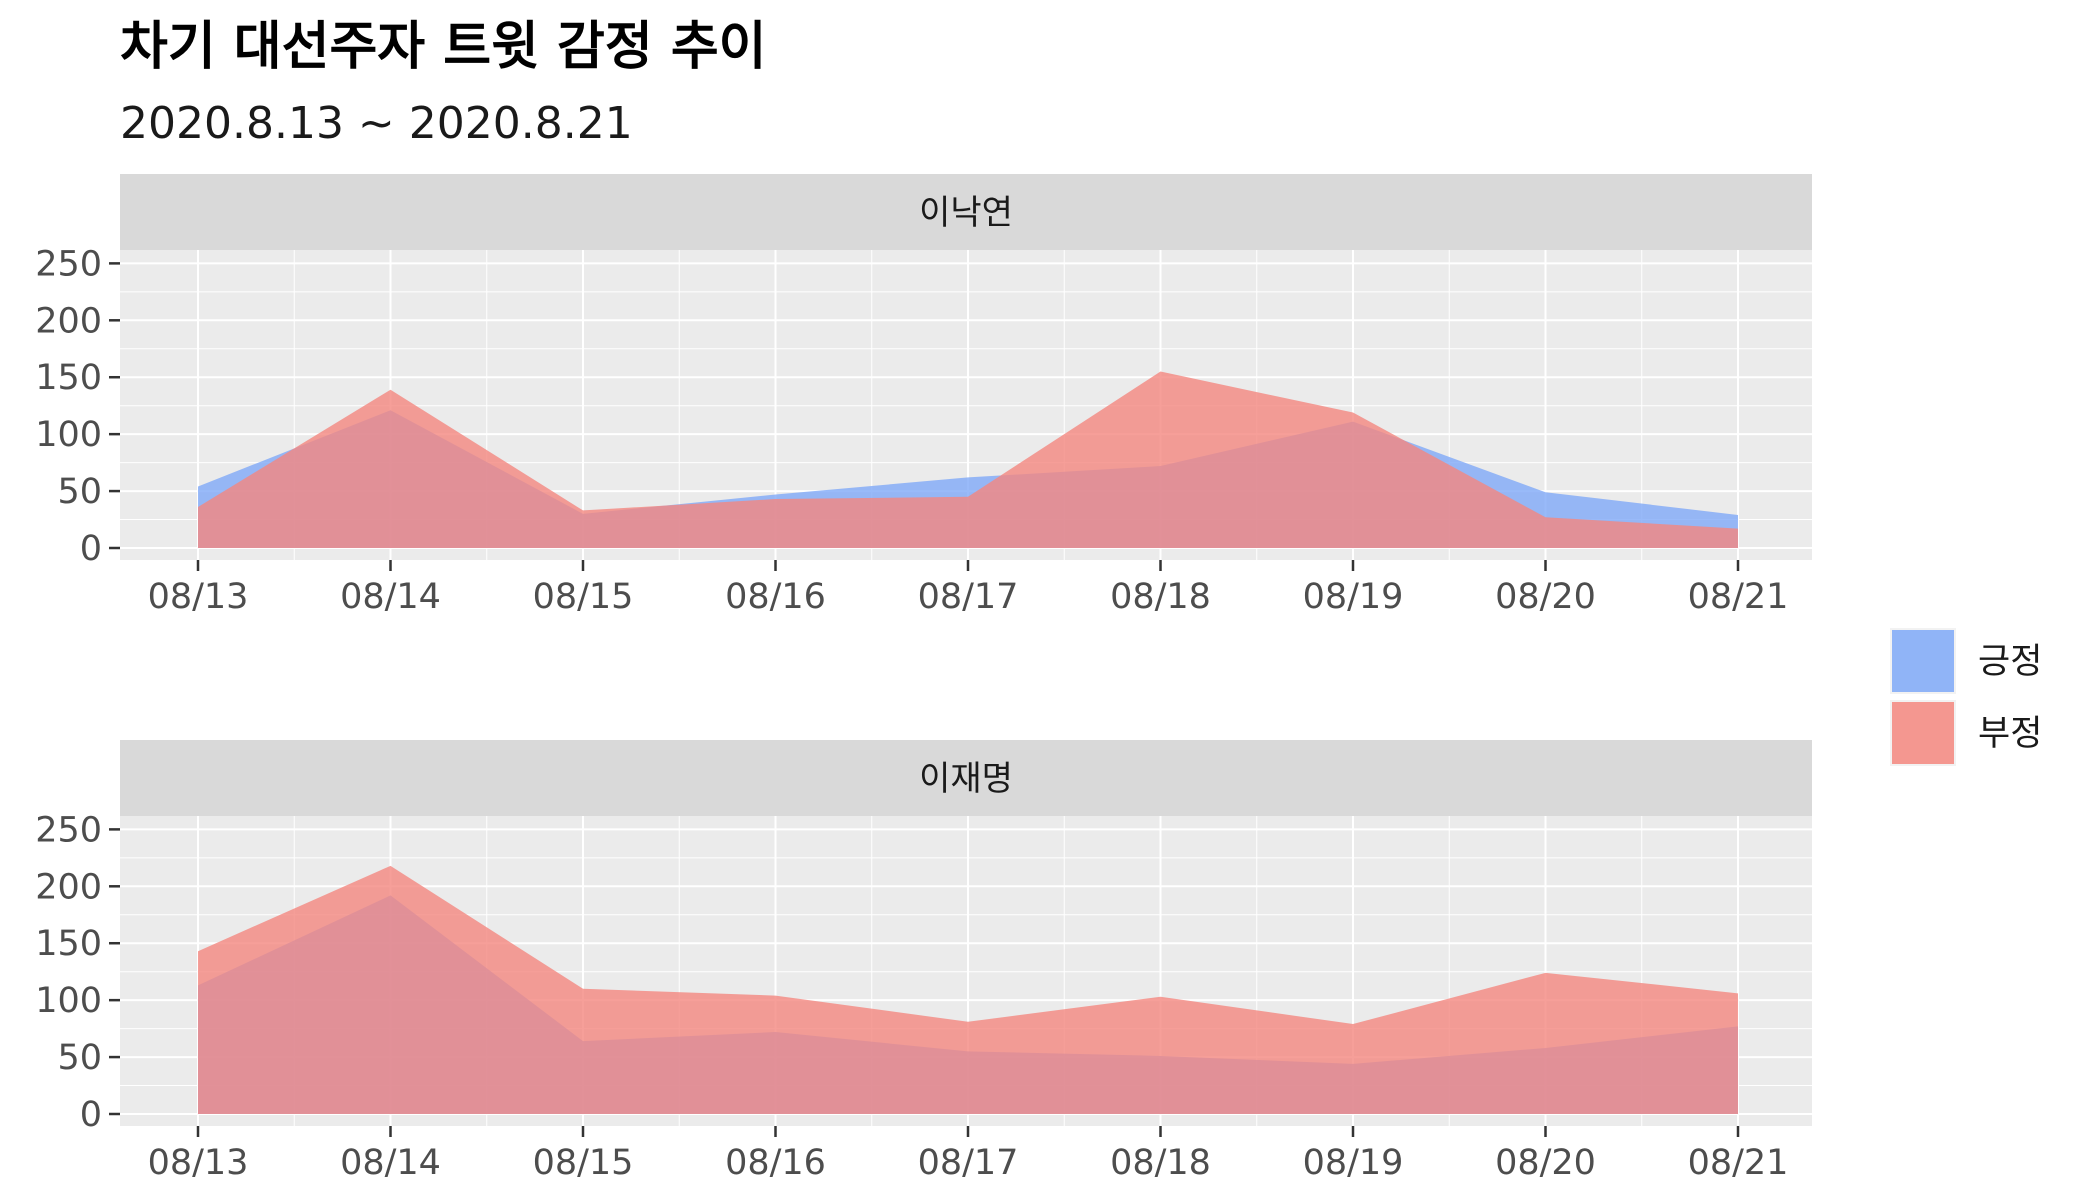 The image size is (2100, 1200). What do you see at coordinates (2010, 662) in the screenshot?
I see `legend-label: 긍정` at bounding box center [2010, 662].